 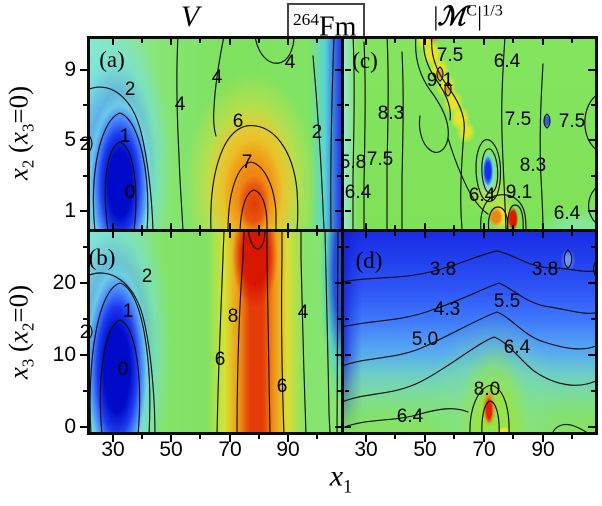 What do you see at coordinates (365, 60) in the screenshot?
I see `panel-letter: (c)` at bounding box center [365, 60].